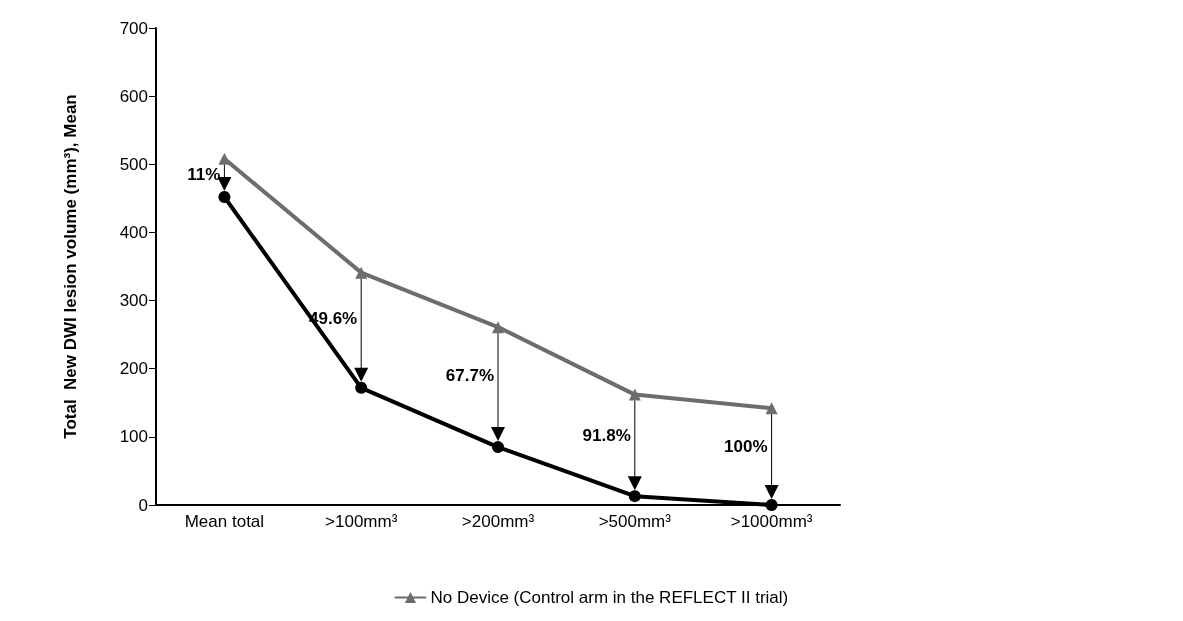 The height and width of the screenshot is (621, 1183). I want to click on y-tick-label: 200, so click(133, 369).